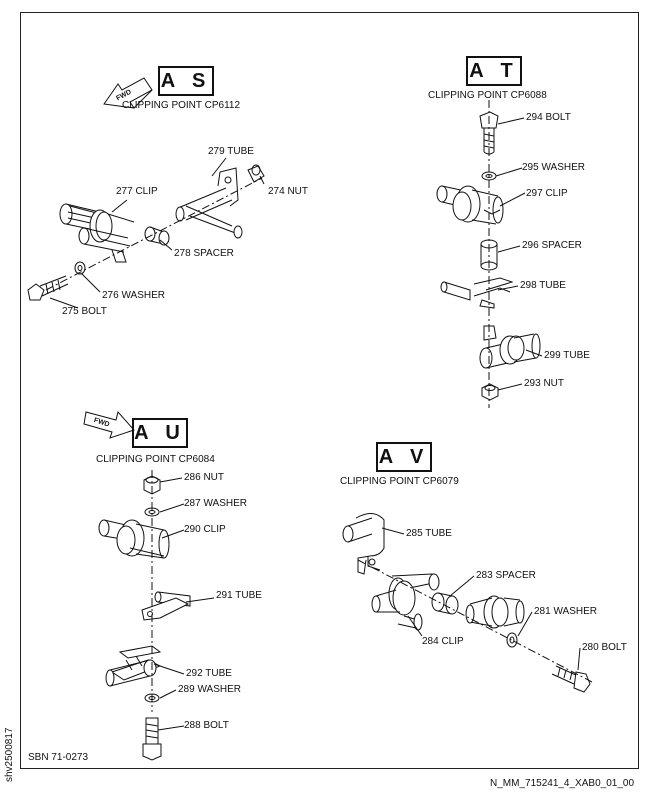 The image size is (648, 792). I want to click on part-label: 284 CLIP, so click(443, 641).